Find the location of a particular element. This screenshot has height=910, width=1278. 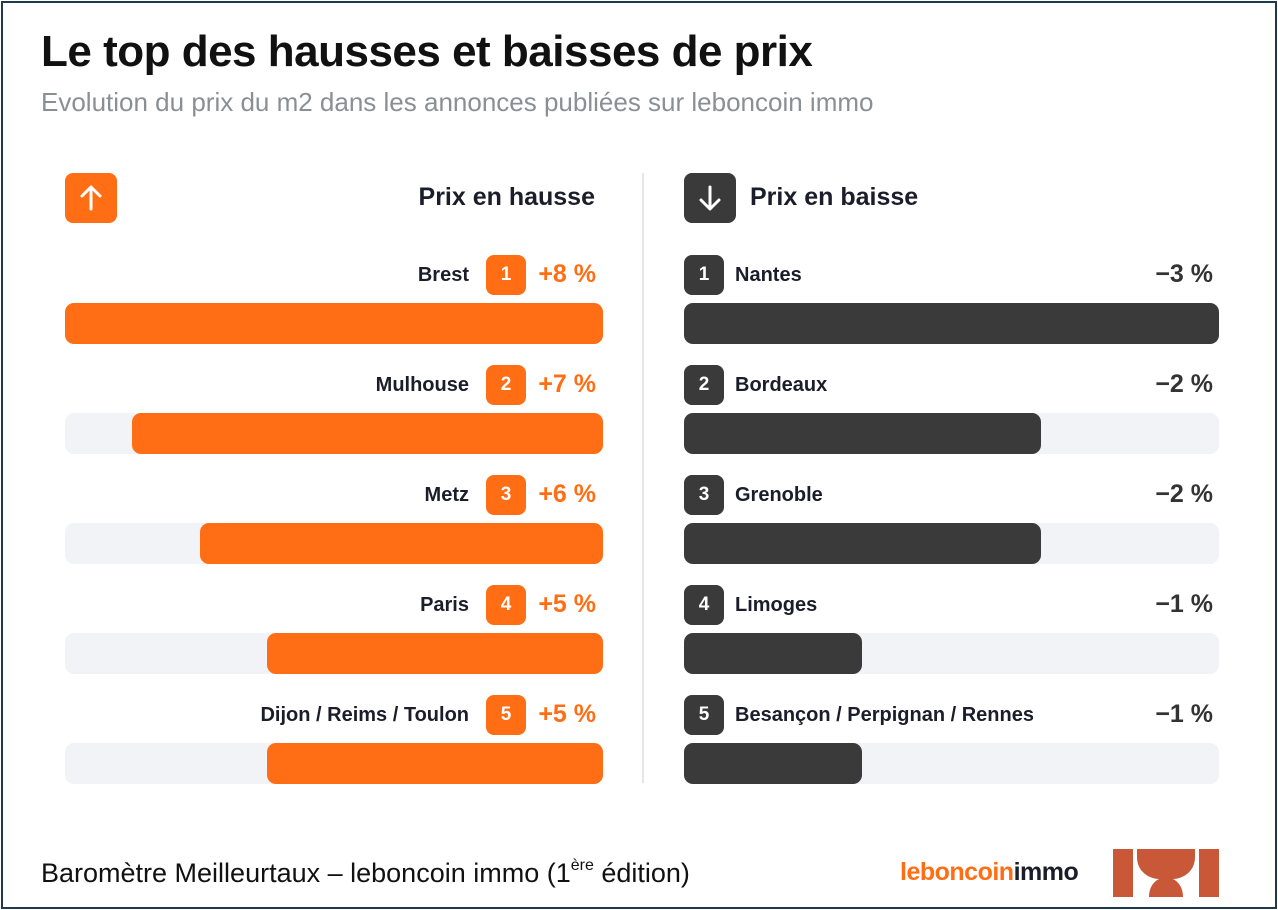

hausse-rank-badge: 2 is located at coordinates (506, 385).